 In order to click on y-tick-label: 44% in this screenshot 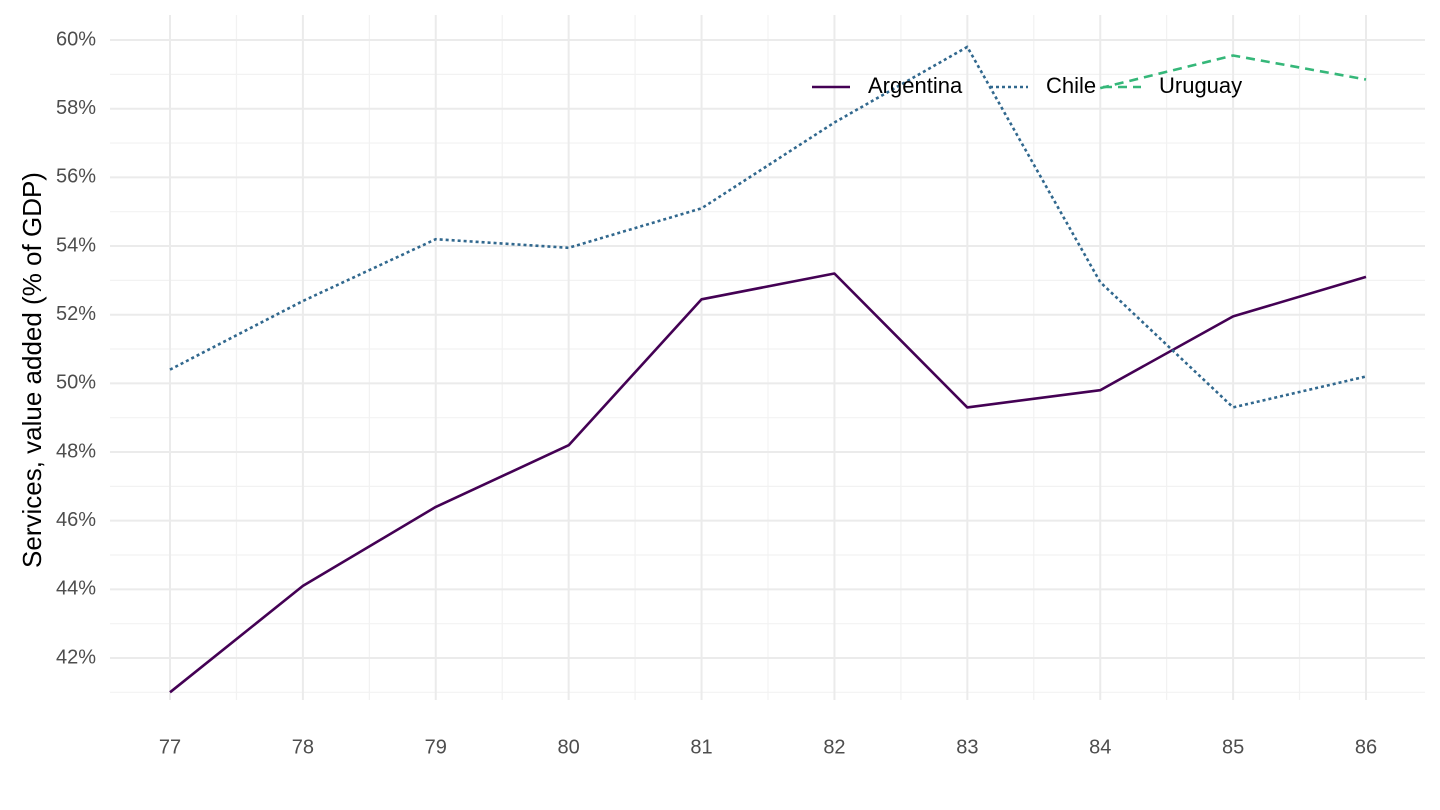, I will do `click(76, 589)`.